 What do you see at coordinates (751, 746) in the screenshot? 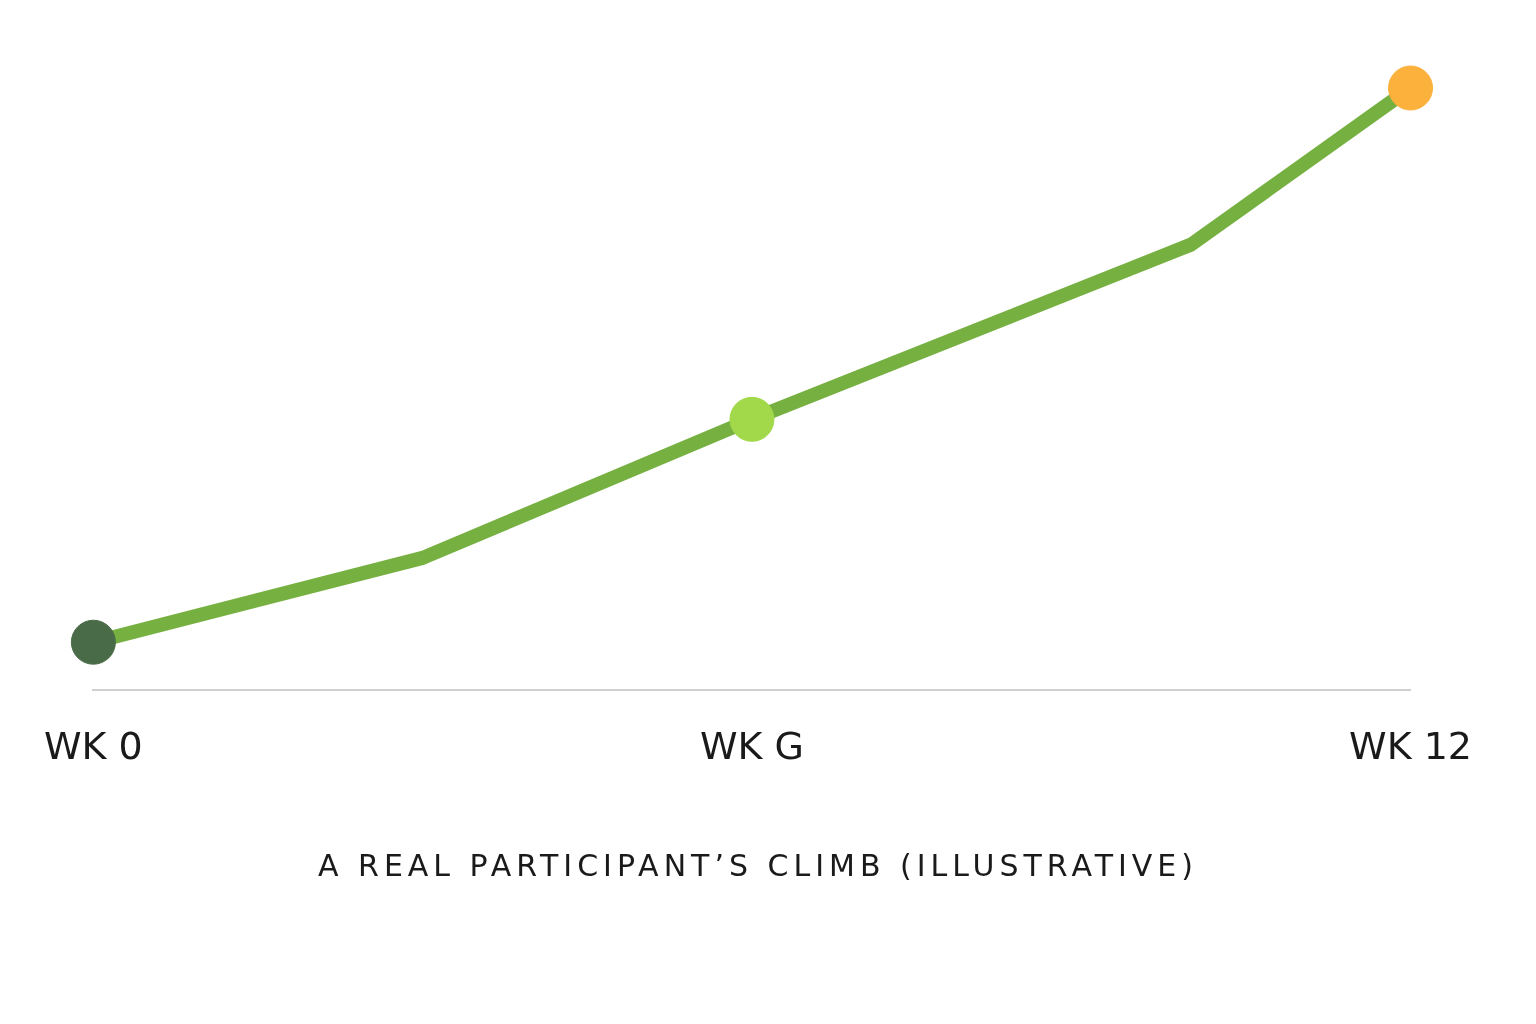
I see `x-tick-label: WK G` at bounding box center [751, 746].